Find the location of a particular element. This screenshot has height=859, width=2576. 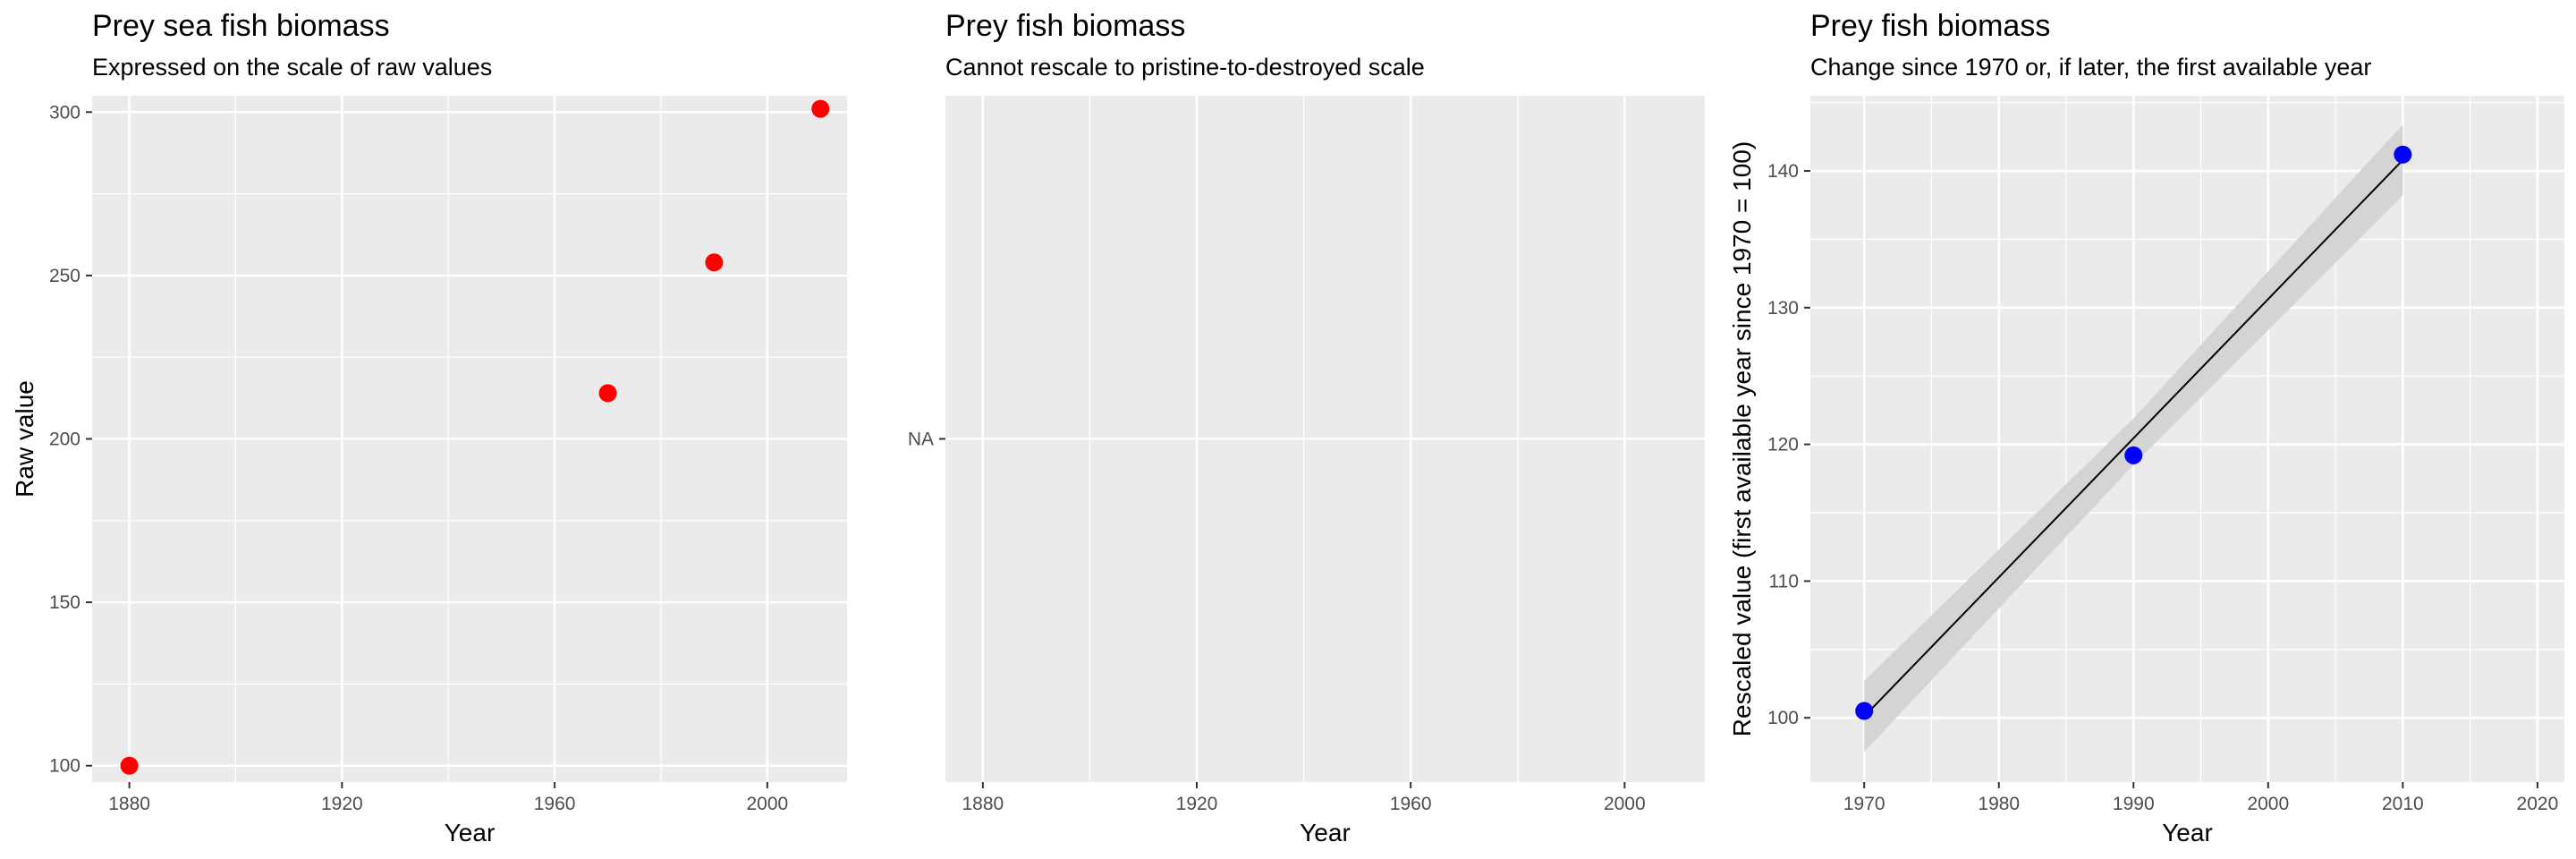

y-tick-label: 150 is located at coordinates (64, 602).